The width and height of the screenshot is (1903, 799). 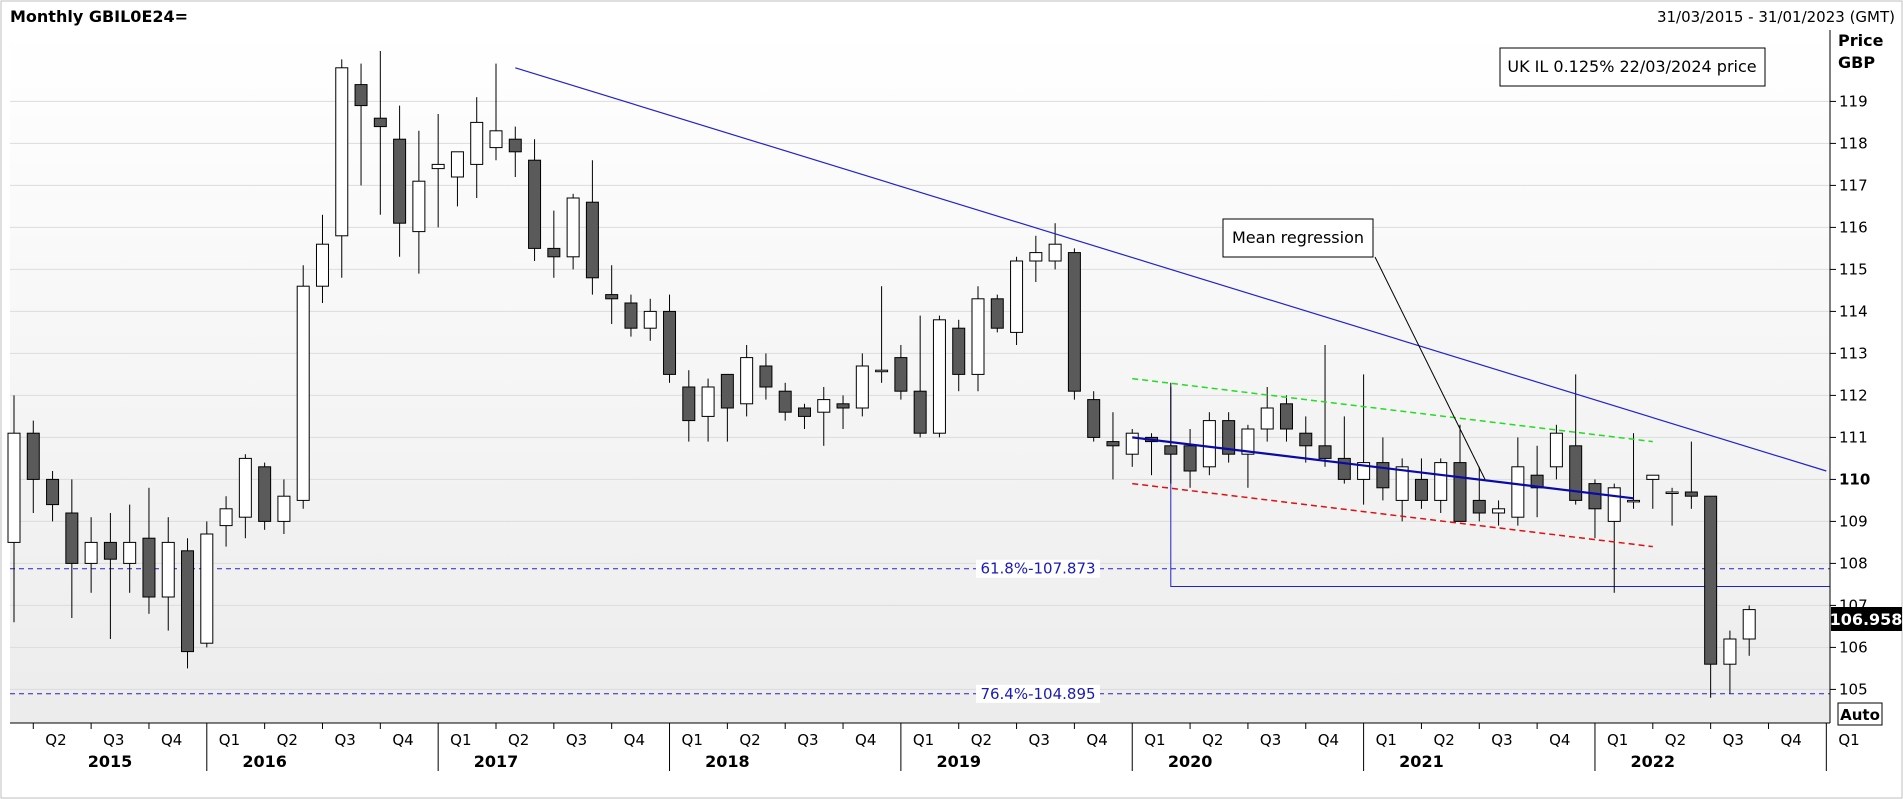 I want to click on last-price-box: 106.958, so click(x=1866, y=619).